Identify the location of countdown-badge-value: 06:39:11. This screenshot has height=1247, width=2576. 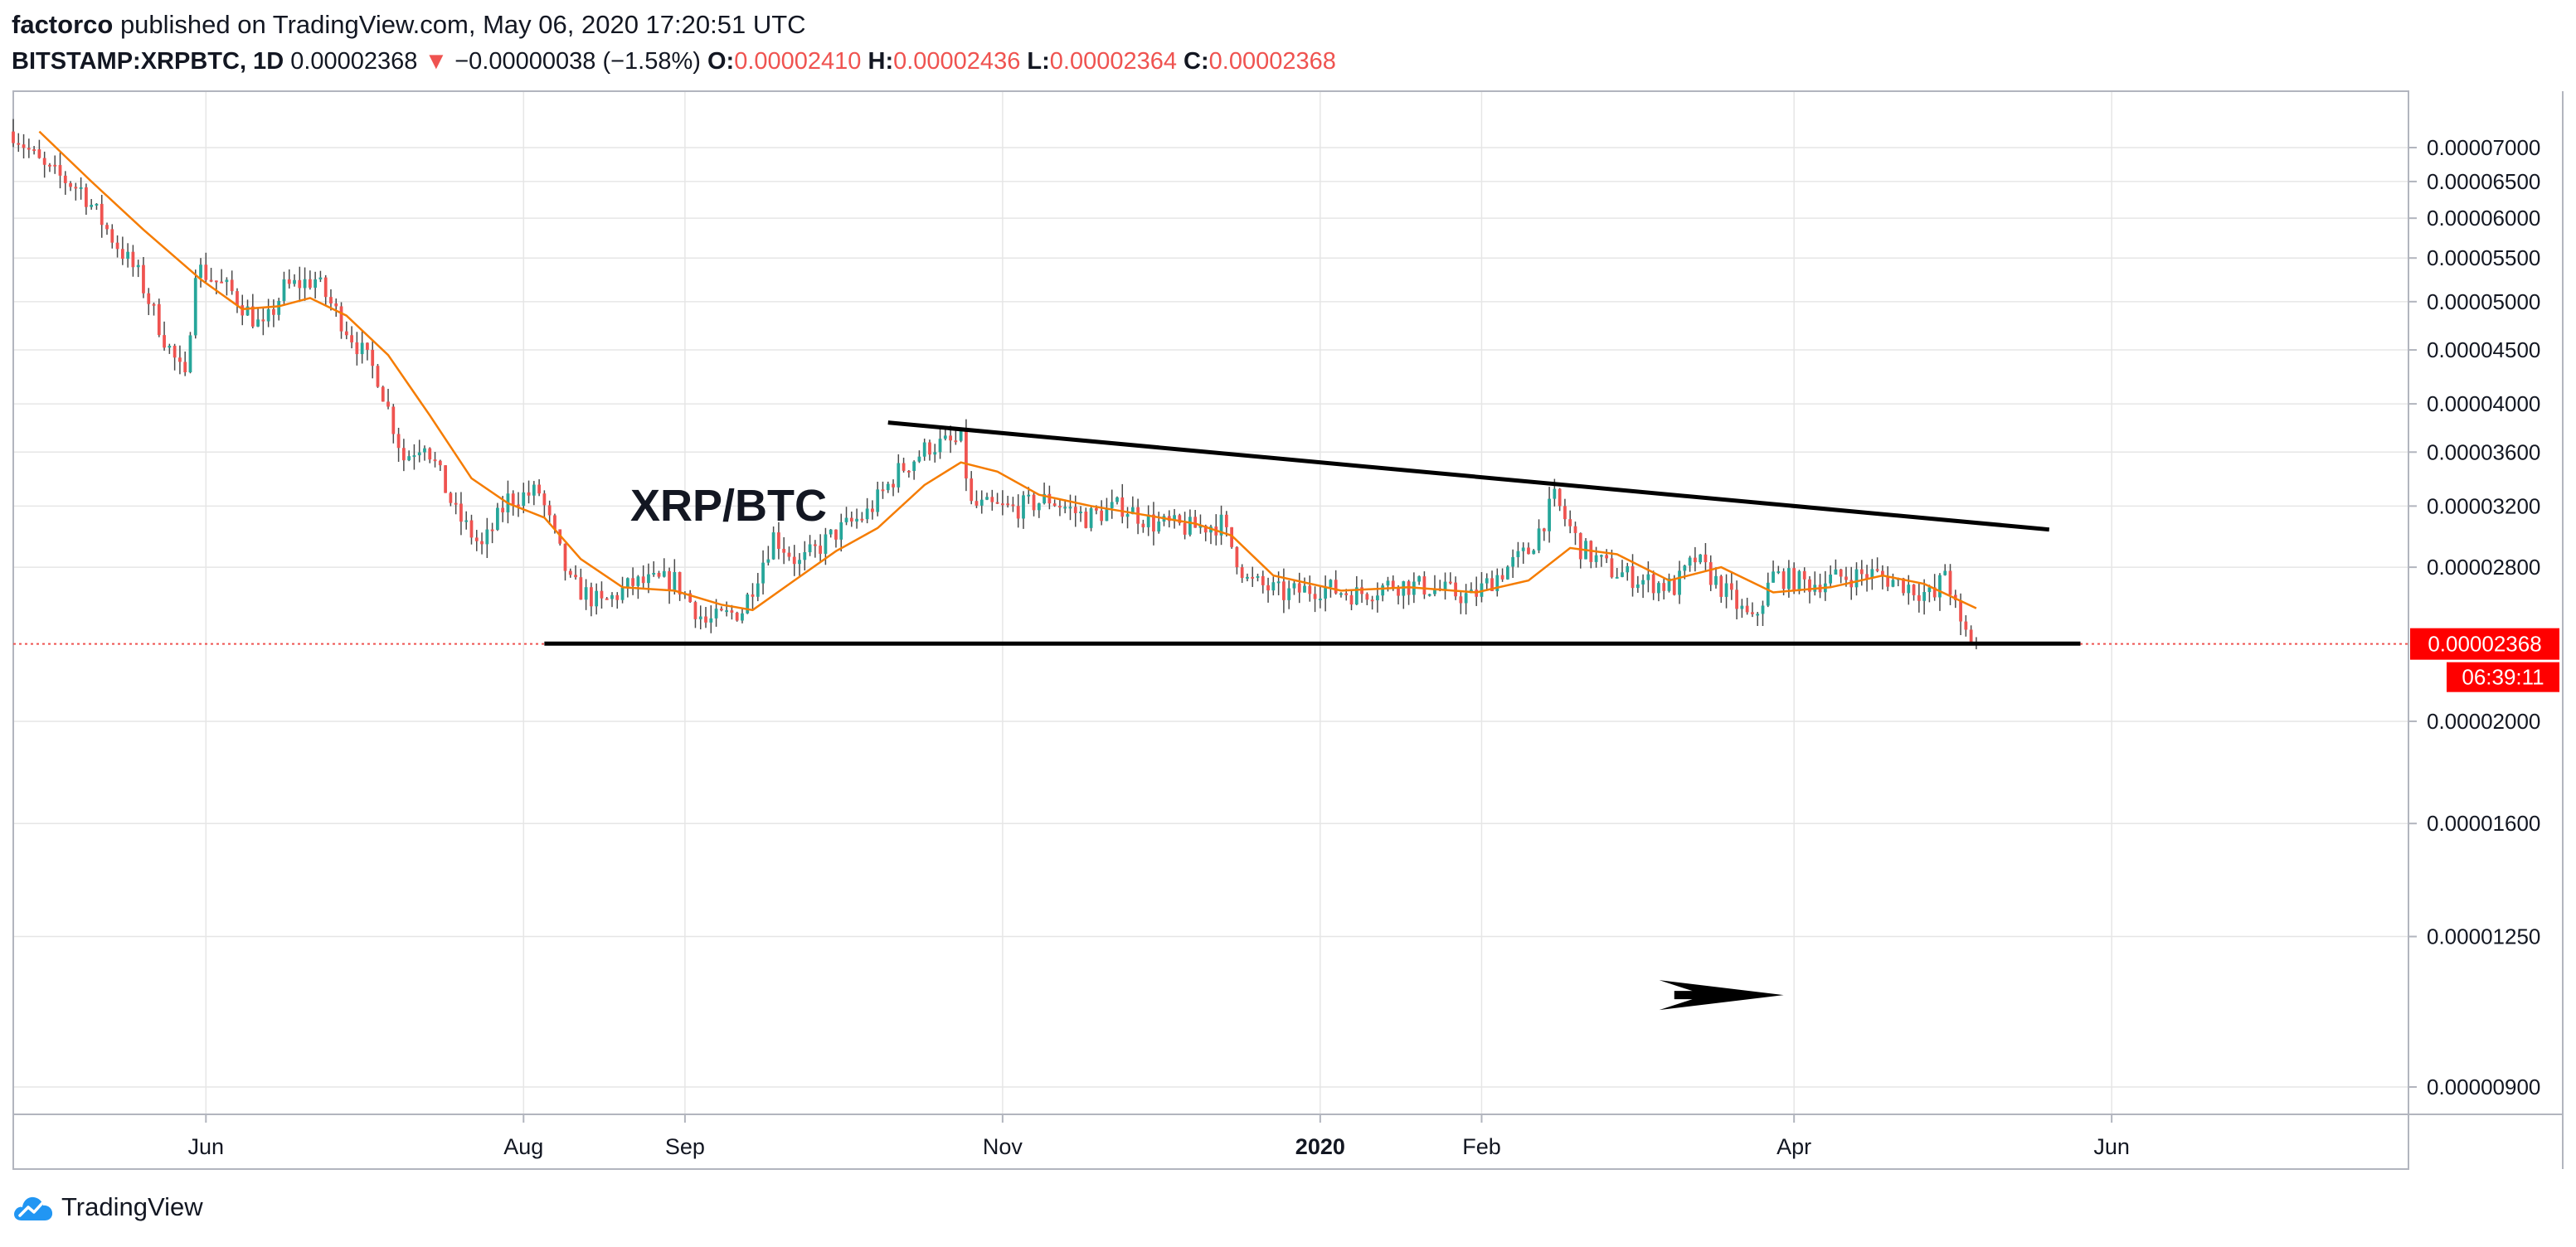
(2503, 677).